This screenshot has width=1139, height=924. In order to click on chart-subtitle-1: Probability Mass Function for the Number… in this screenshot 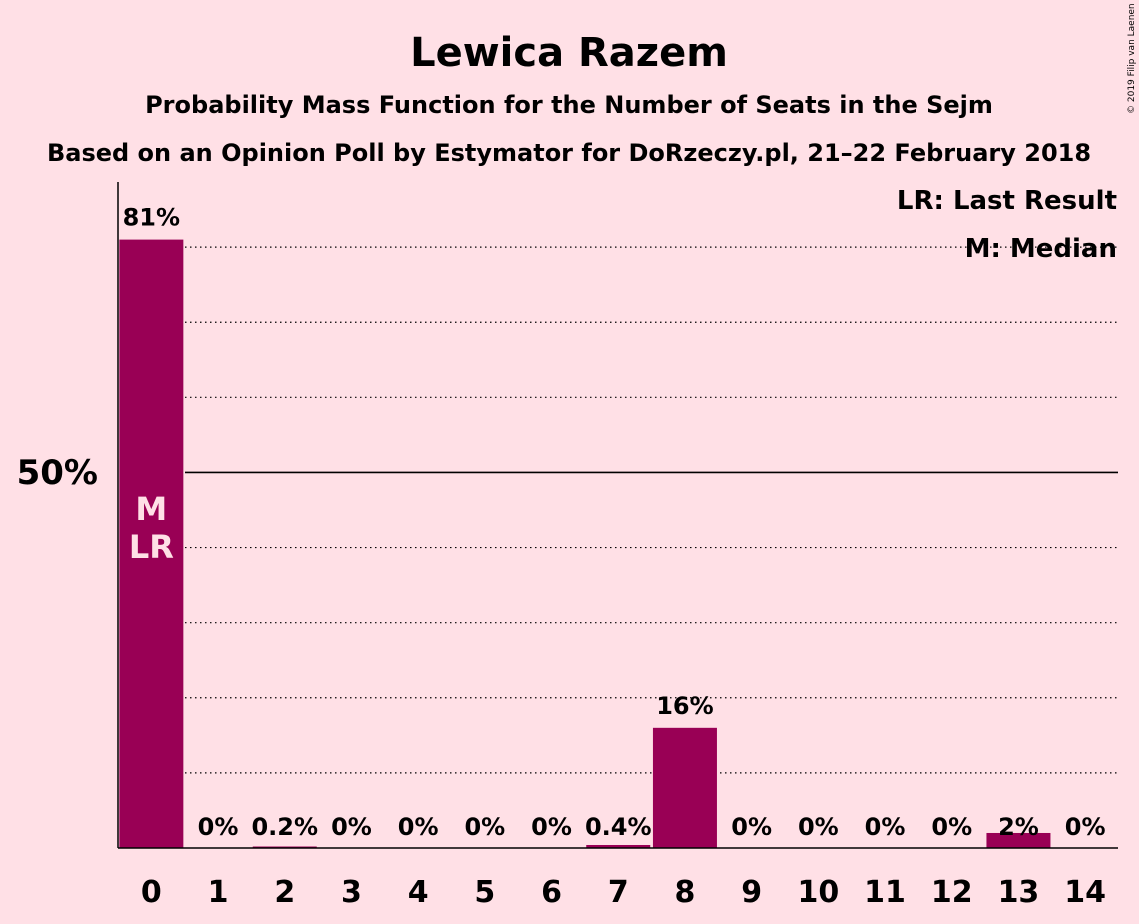, I will do `click(569, 105)`.